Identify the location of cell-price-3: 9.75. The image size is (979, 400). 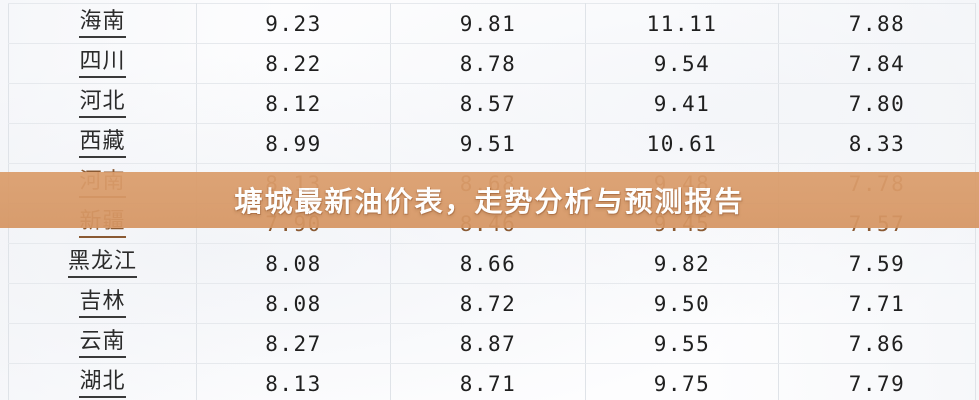
(682, 381).